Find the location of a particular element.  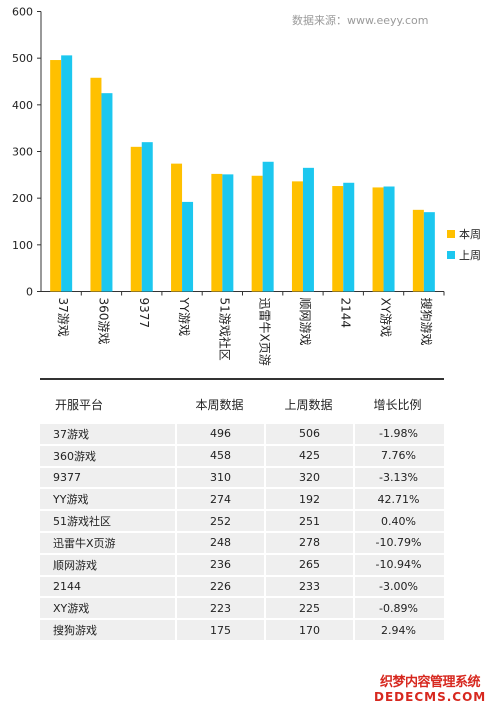

x-category-label: 9377 is located at coordinates (144, 313).